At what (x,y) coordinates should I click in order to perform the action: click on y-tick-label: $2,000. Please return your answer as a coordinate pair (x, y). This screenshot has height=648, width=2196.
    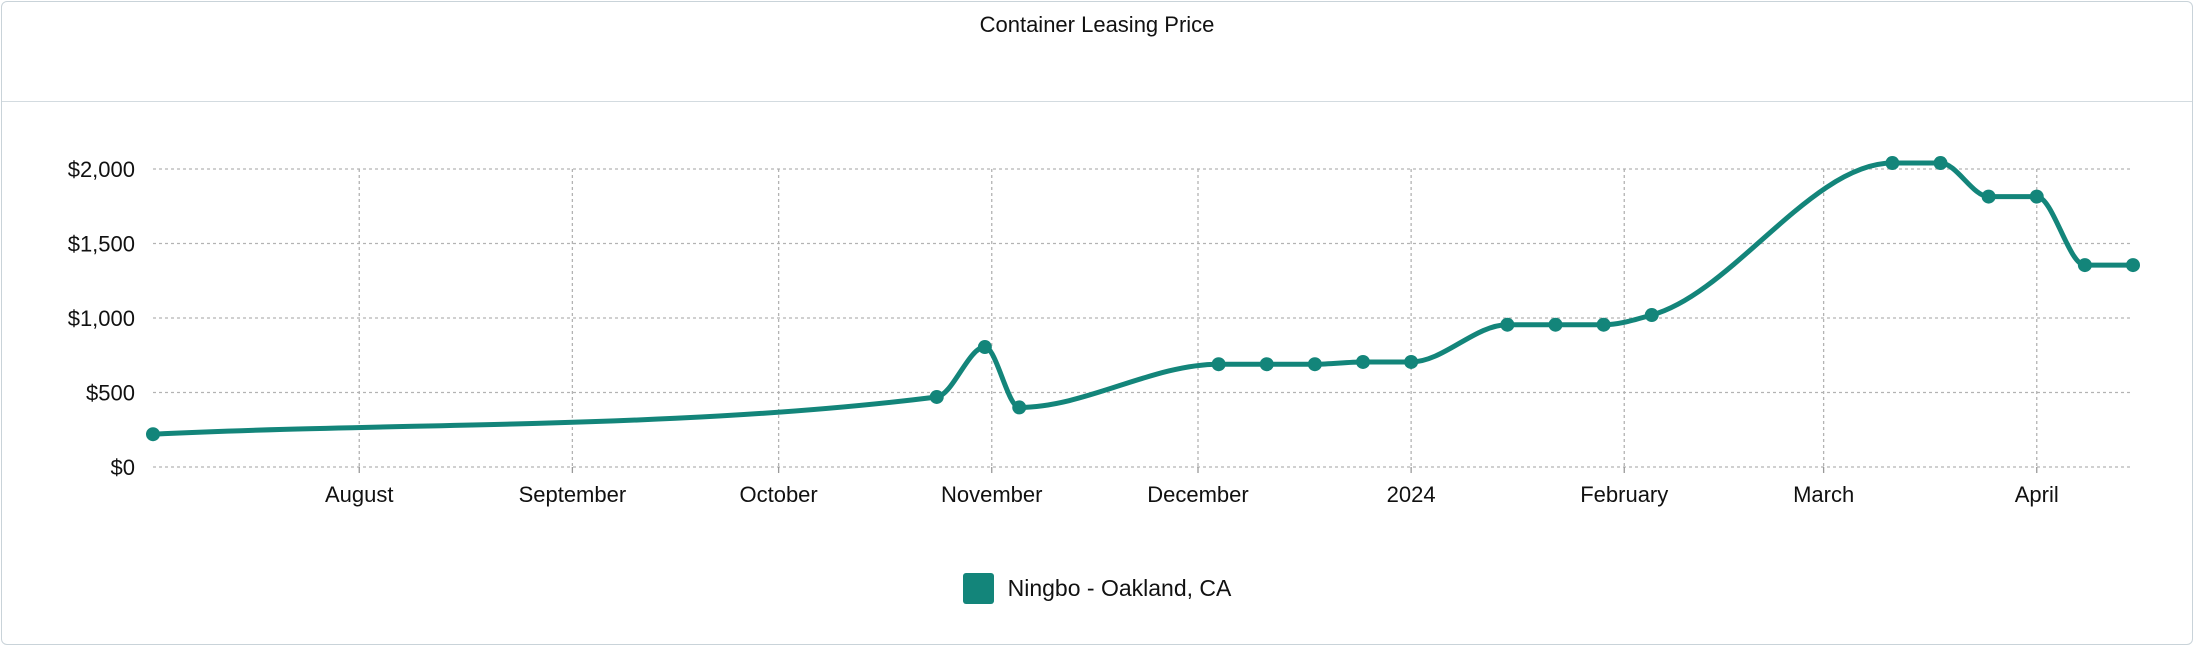
    Looking at the image, I should click on (101, 169).